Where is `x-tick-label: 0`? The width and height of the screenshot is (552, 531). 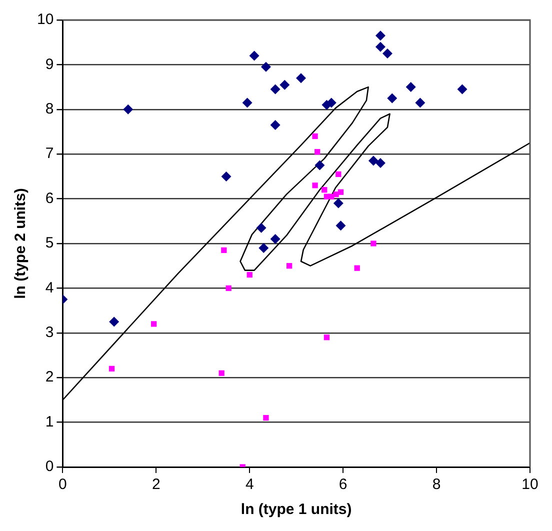 x-tick-label: 0 is located at coordinates (62, 485).